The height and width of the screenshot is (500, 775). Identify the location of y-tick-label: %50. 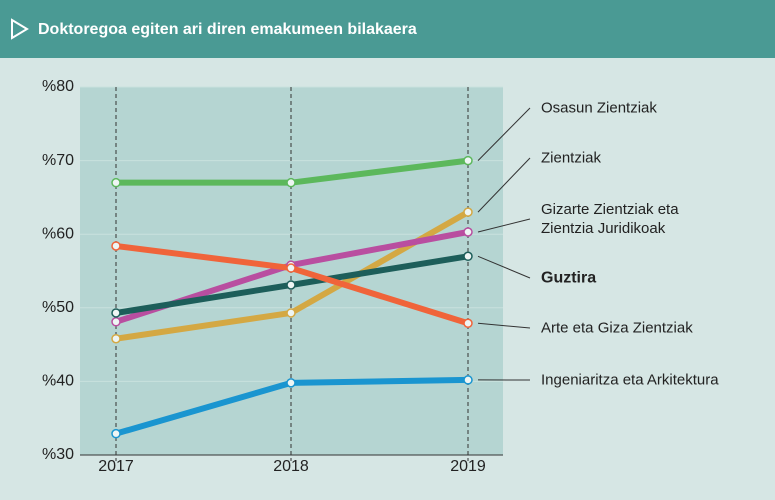
(58, 307).